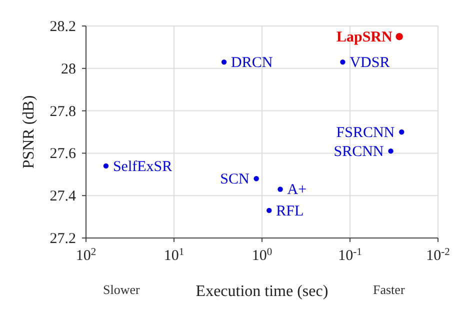 The width and height of the screenshot is (474, 327). Describe the element at coordinates (389, 290) in the screenshot. I see `text: Faster` at that location.